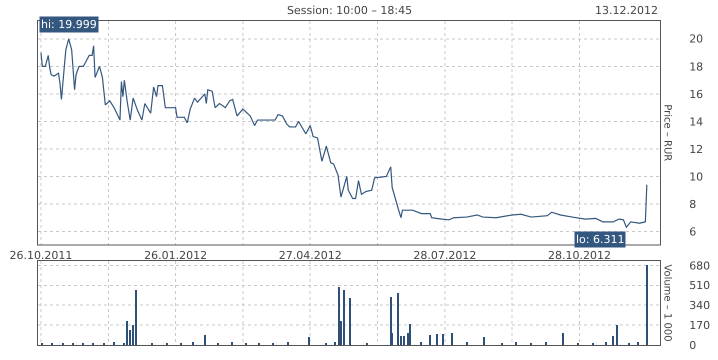 This screenshot has width=718, height=360. What do you see at coordinates (176, 255) in the screenshot?
I see `x-tick-label: 26.01.2012` at bounding box center [176, 255].